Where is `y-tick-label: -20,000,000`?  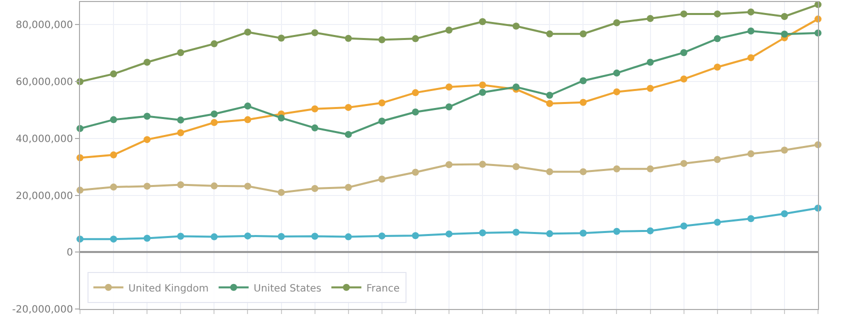 y-tick-label: -20,000,000 is located at coordinates (42, 310).